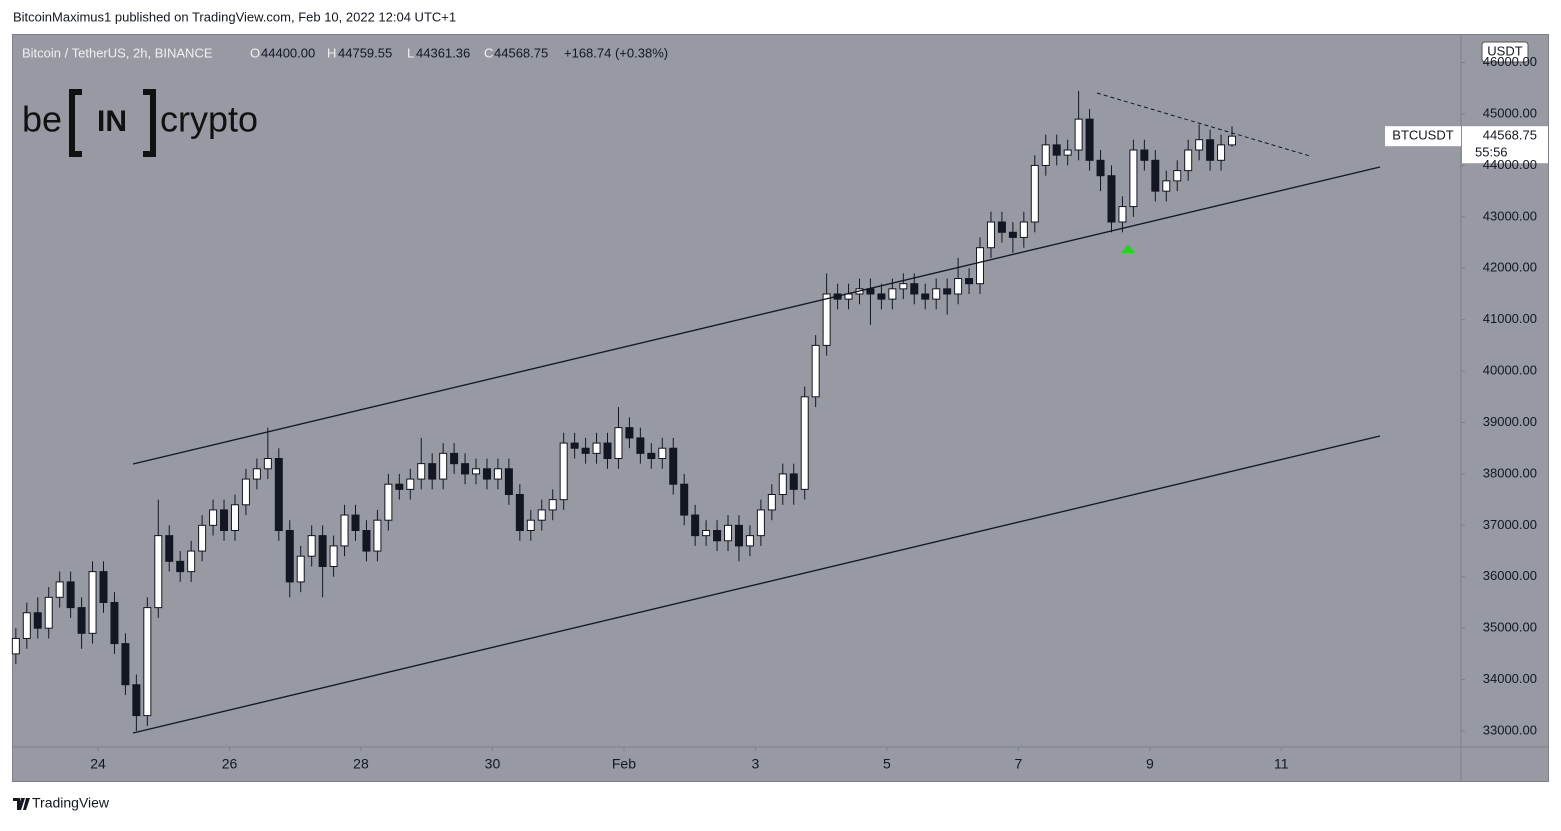 Image resolution: width=1561 pixels, height=831 pixels. I want to click on footer-brand: TradingView, so click(71, 803).